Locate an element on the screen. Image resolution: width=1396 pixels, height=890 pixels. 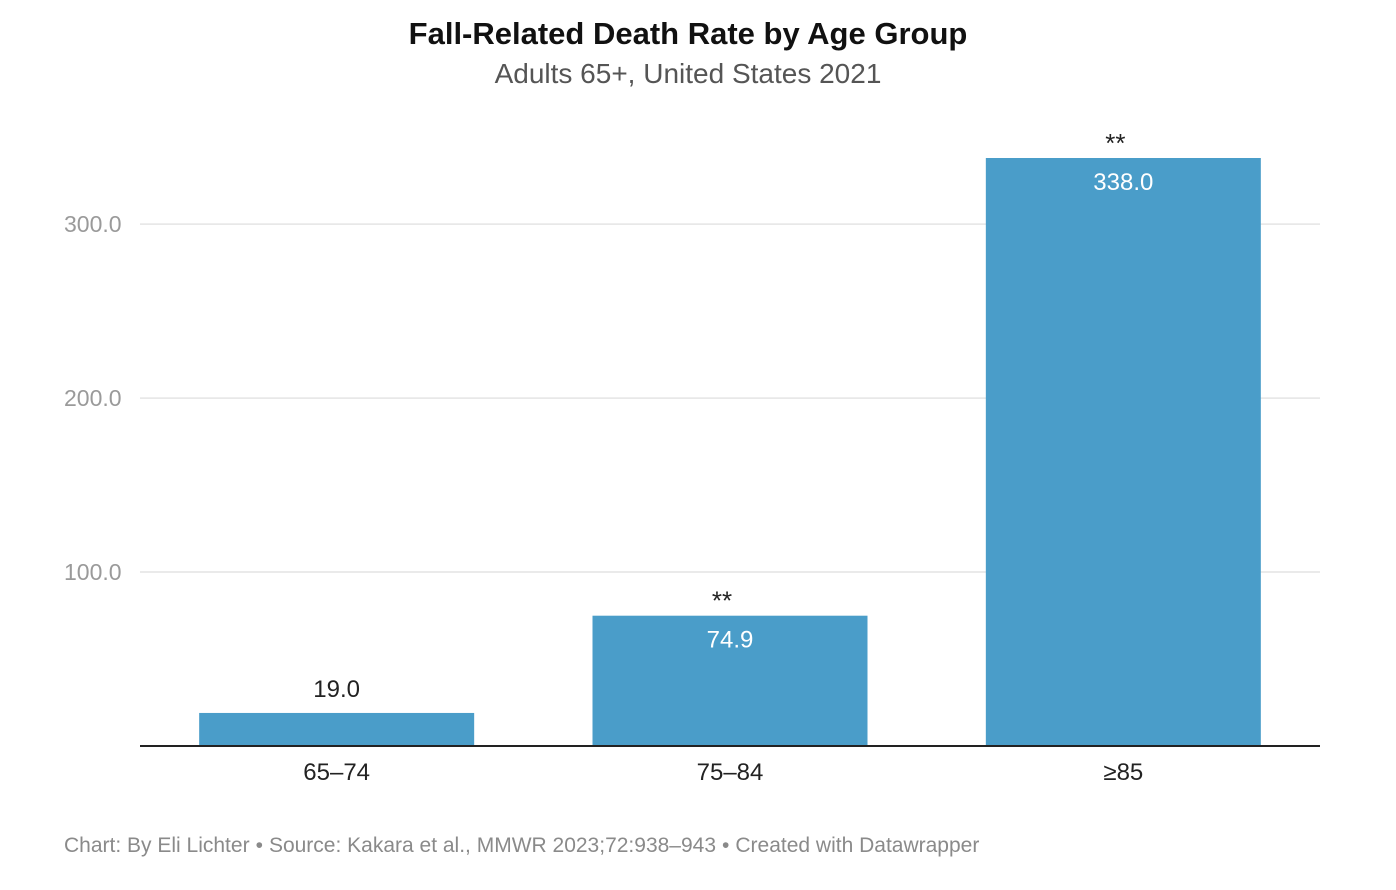
x-tick-label: 75–84 is located at coordinates (730, 772).